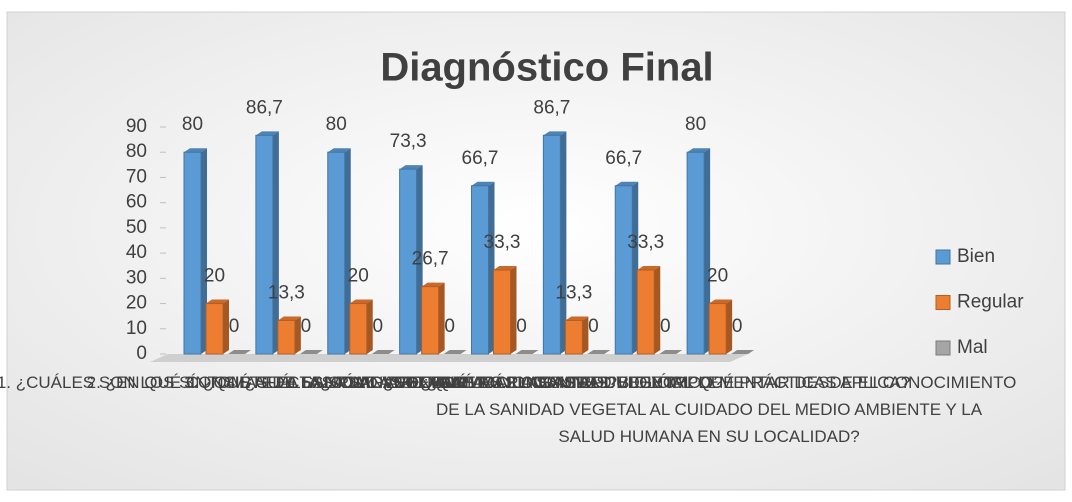 This screenshot has height=502, width=1072. Describe the element at coordinates (264, 107) in the screenshot. I see `data-label: 86,7` at that location.